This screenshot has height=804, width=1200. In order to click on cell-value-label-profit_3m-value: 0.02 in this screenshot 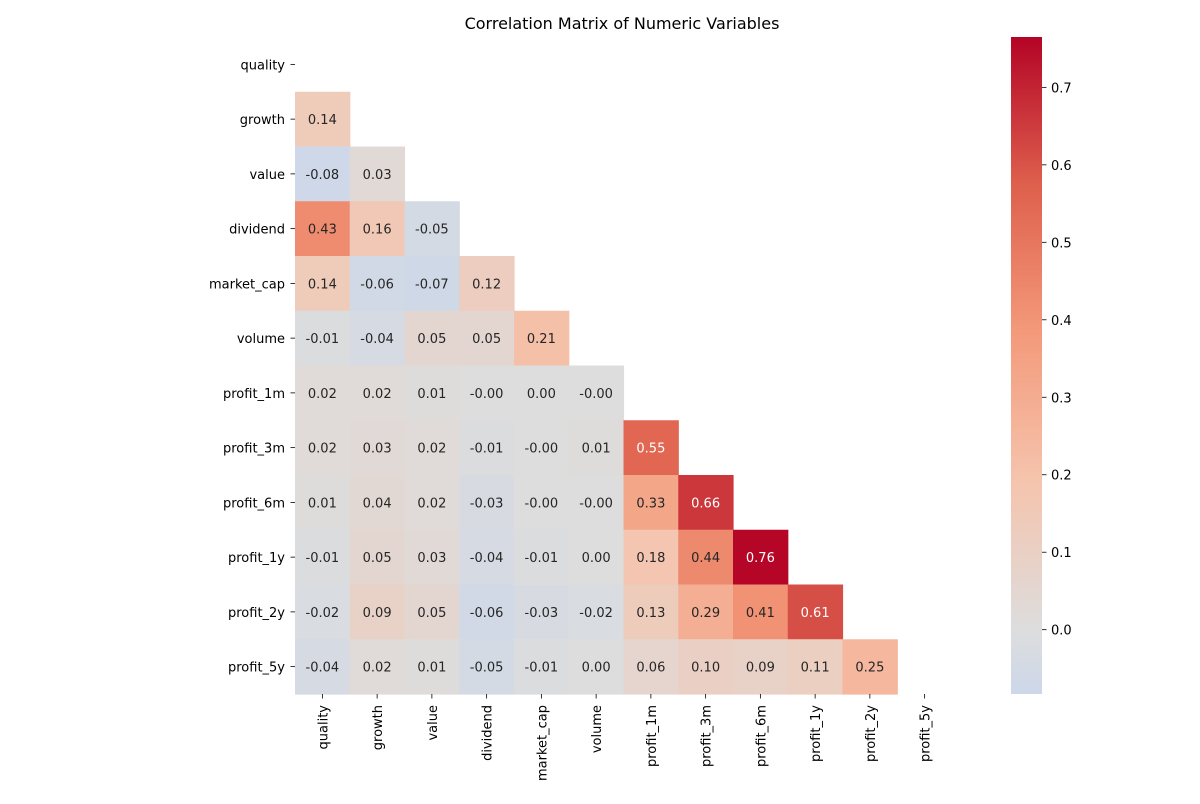, I will do `click(431, 449)`.